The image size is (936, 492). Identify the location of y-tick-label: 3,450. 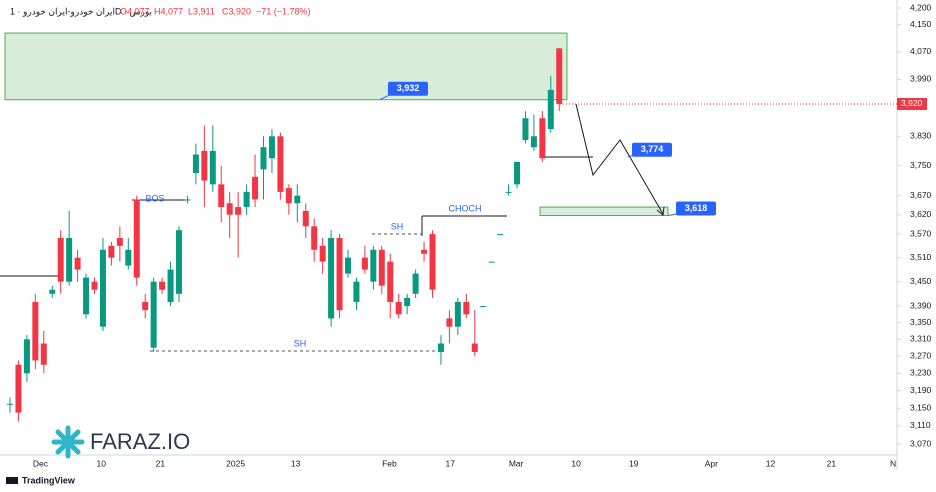
(921, 281).